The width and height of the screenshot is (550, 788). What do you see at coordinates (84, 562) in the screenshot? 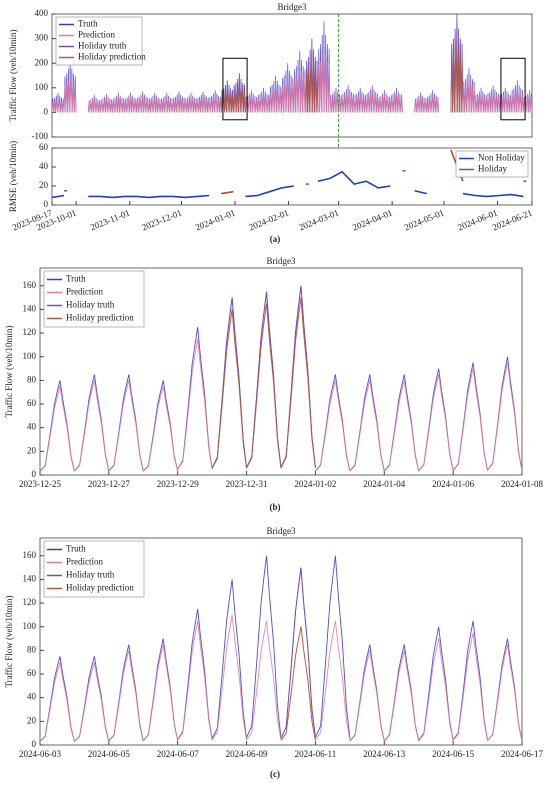
I see `legend-label: Prediction` at bounding box center [84, 562].